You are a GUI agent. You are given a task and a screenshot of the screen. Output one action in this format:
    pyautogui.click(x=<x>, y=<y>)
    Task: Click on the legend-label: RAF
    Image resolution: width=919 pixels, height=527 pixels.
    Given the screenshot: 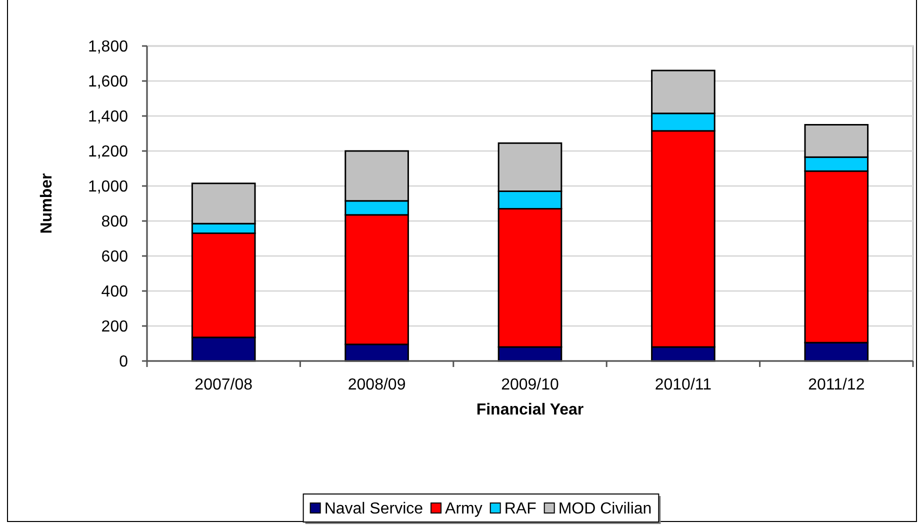 What is the action you would take?
    pyautogui.click(x=520, y=509)
    